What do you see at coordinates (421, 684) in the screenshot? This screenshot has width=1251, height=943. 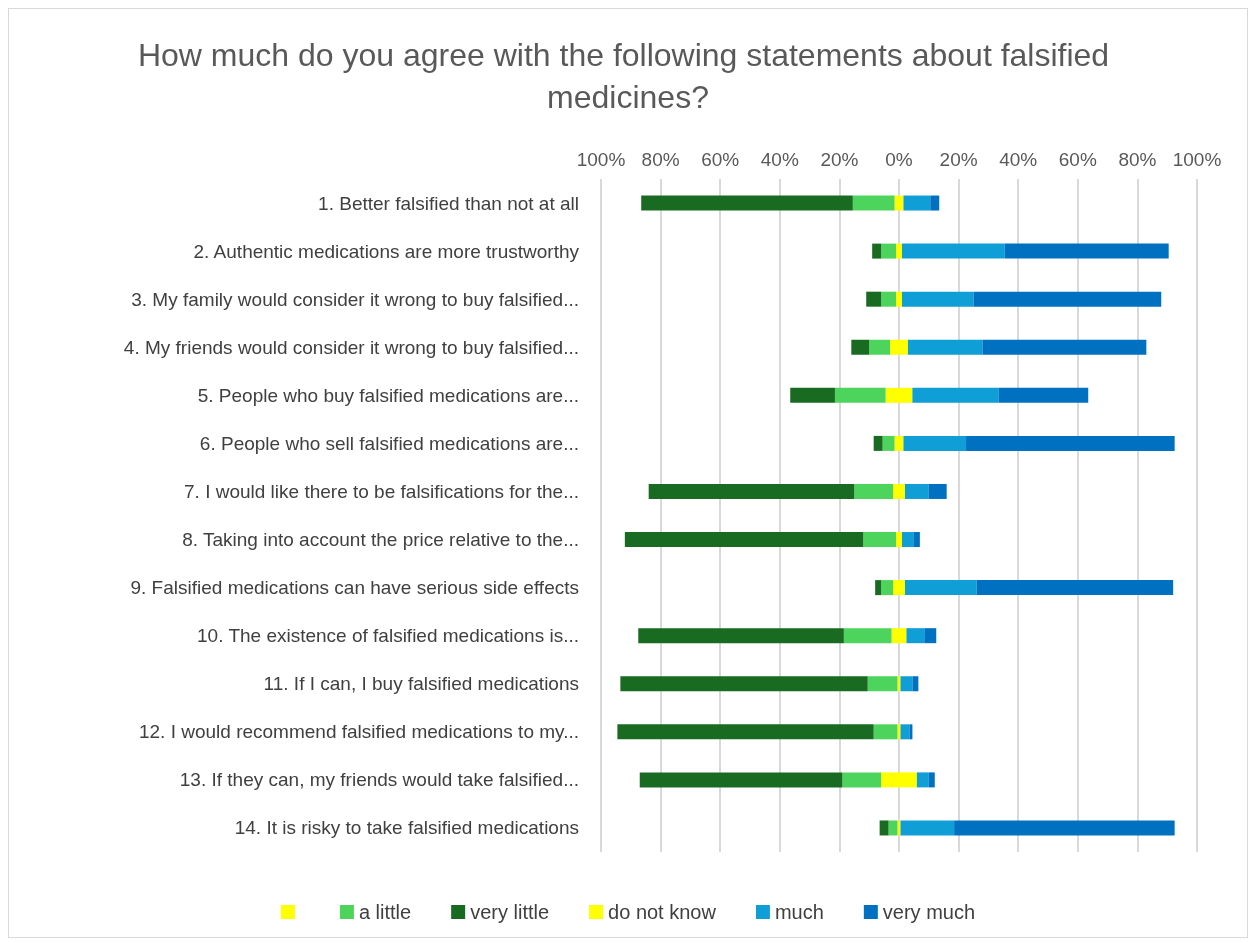 I see `y-tick-label: 11. If I can, I buy falsified medications` at bounding box center [421, 684].